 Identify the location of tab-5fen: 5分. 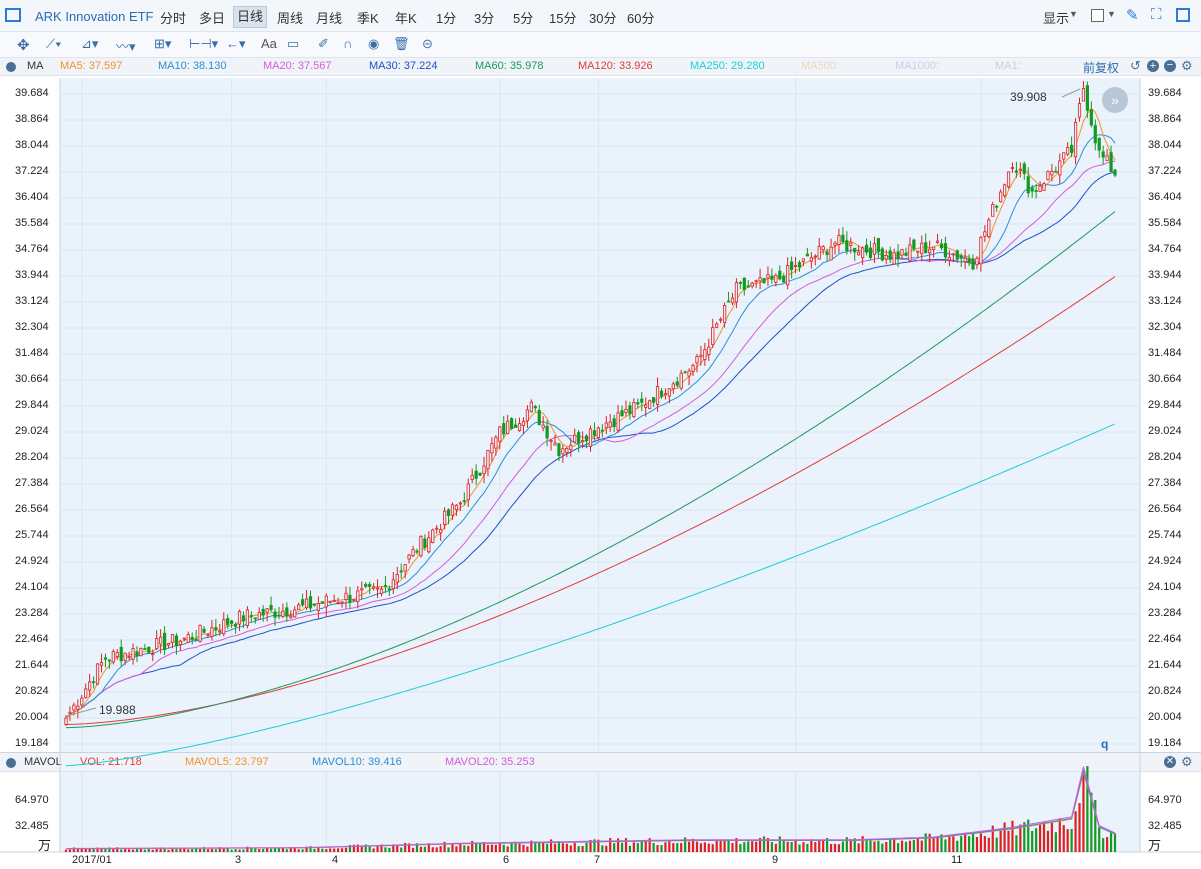
(523, 18).